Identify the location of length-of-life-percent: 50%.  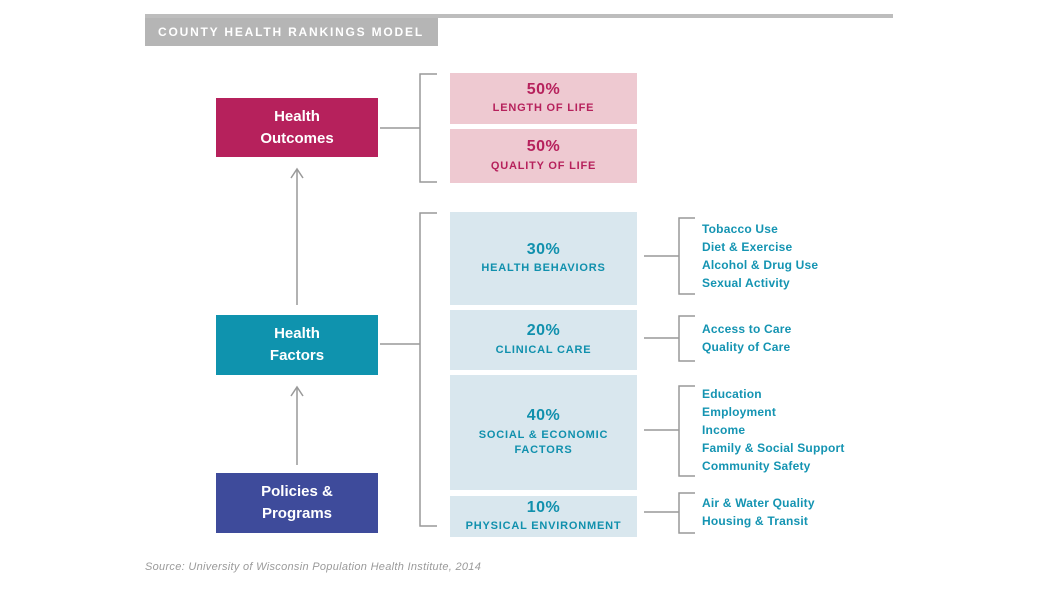
(543, 89).